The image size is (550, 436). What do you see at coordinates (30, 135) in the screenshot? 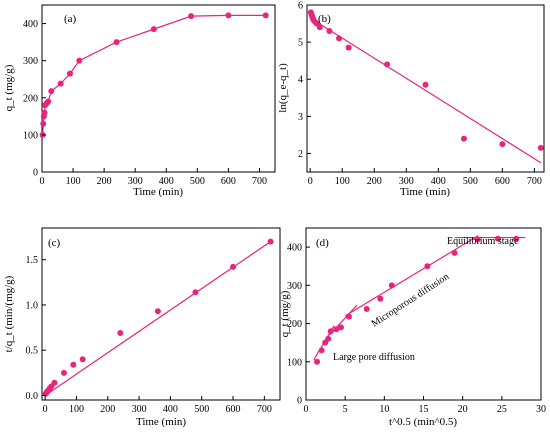
I see `y-tick-label-a: 100` at bounding box center [30, 135].